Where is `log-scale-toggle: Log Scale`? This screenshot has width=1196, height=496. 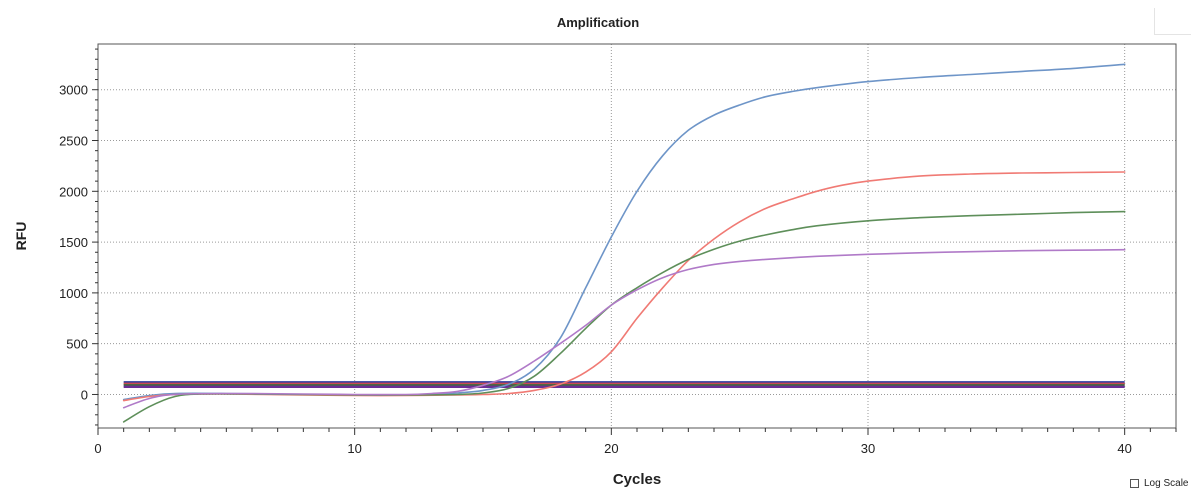
log-scale-toggle: Log Scale is located at coordinates (1159, 483).